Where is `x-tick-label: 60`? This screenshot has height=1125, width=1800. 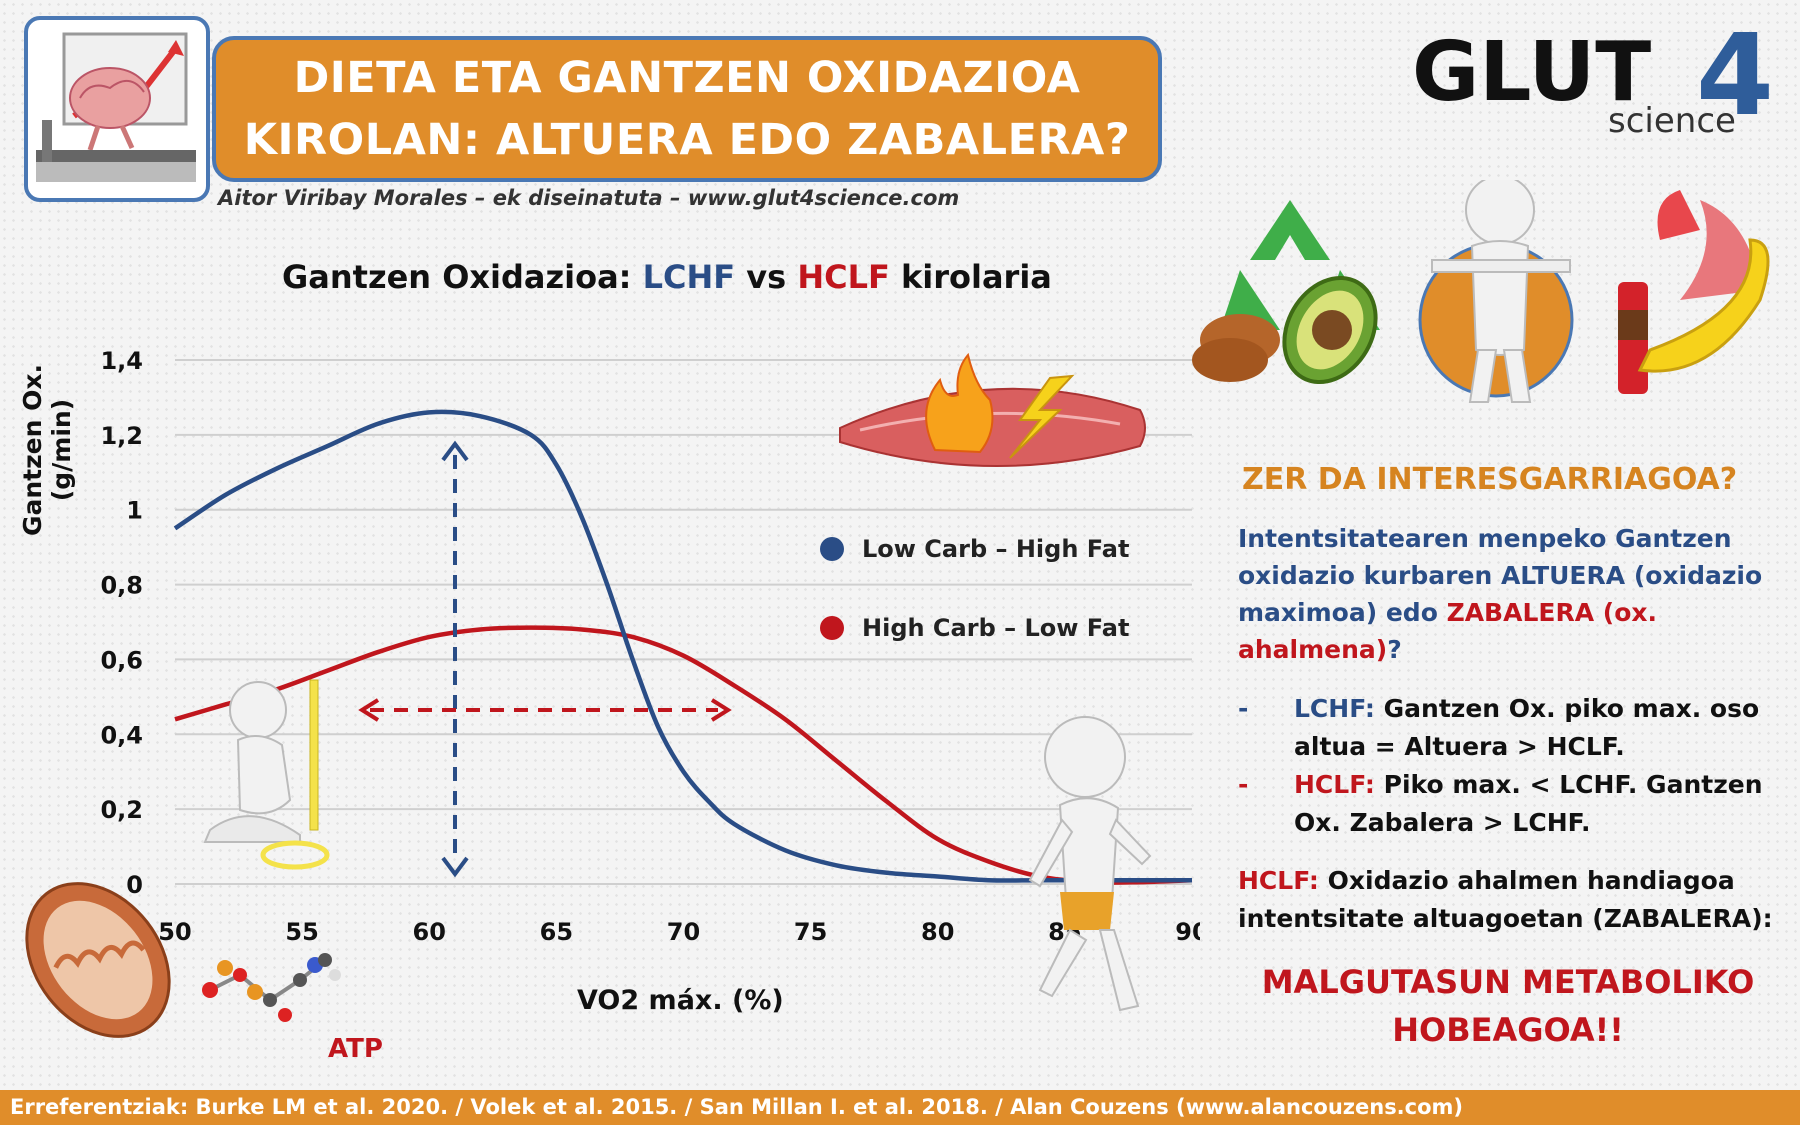
x-tick-label: 60 is located at coordinates (429, 932).